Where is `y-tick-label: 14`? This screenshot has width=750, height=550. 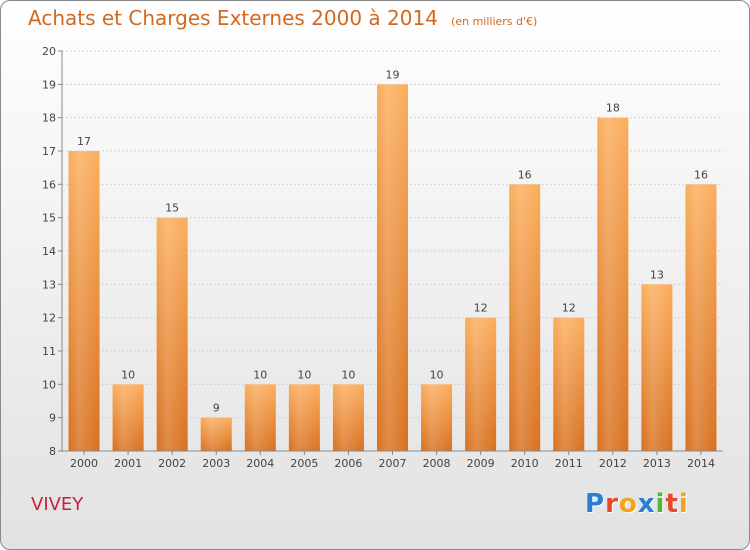 y-tick-label: 14 is located at coordinates (49, 251).